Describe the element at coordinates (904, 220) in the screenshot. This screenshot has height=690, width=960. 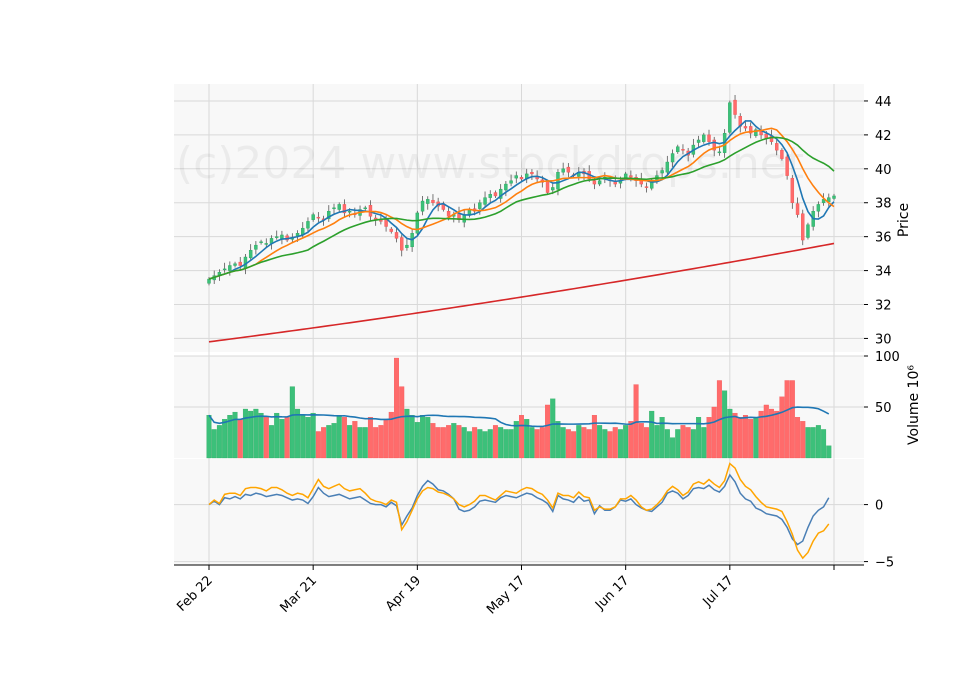
I see `price-axis-label: Price` at that location.